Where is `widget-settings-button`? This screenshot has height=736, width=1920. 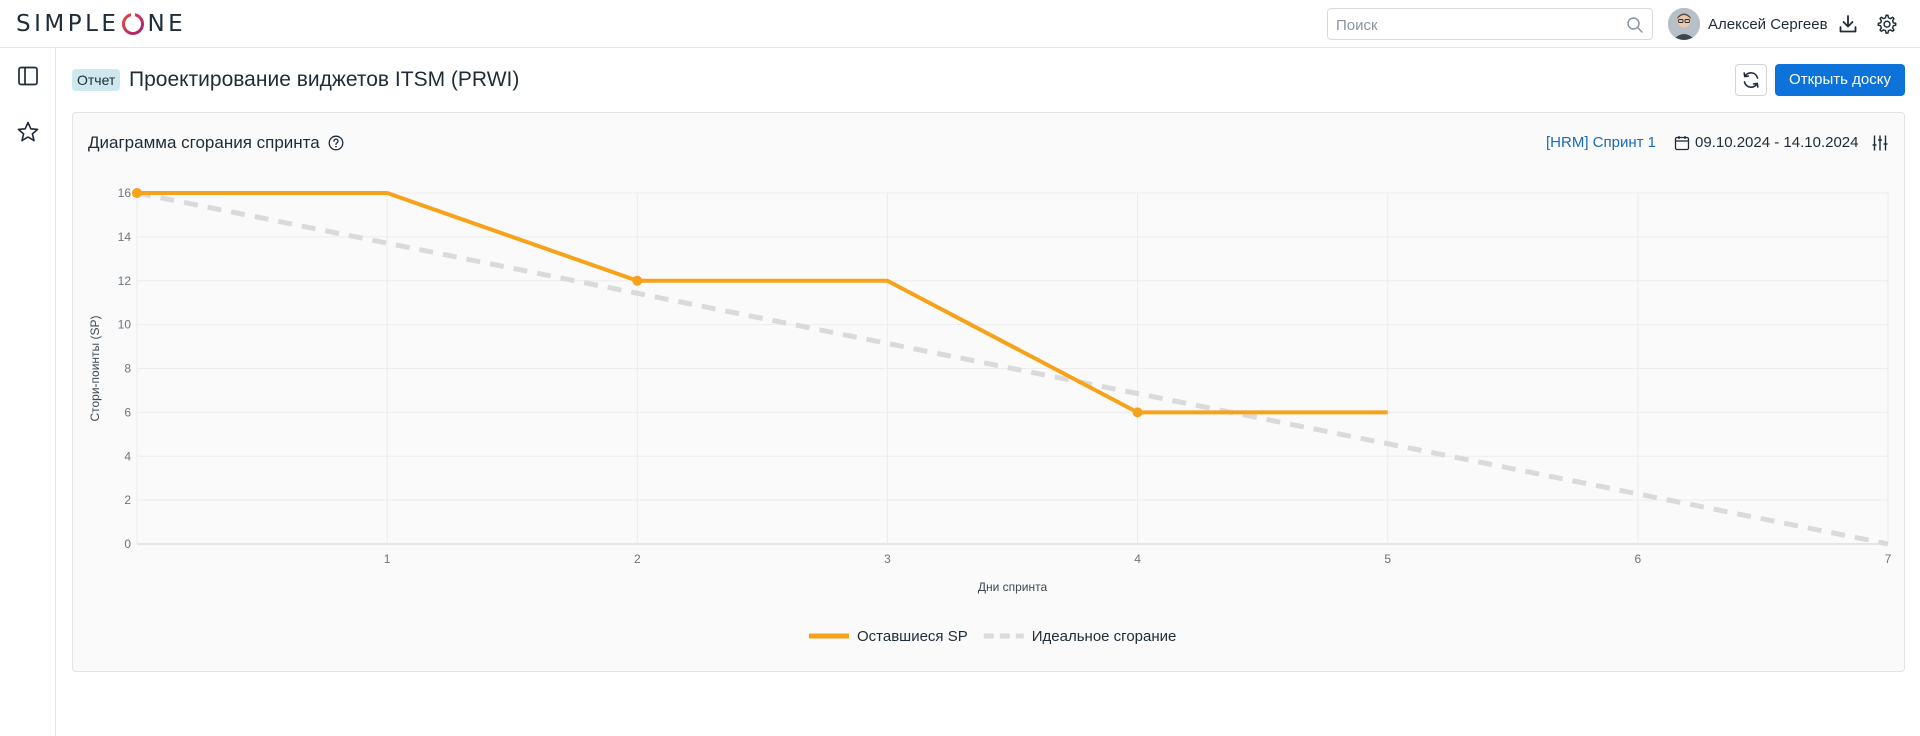 widget-settings-button is located at coordinates (1880, 143).